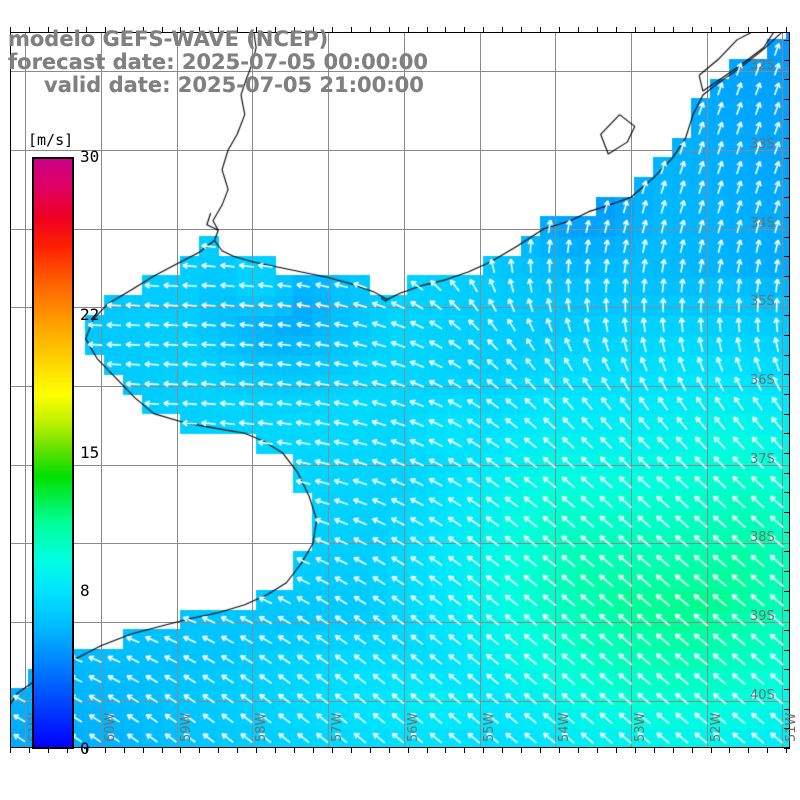  Describe the element at coordinates (762, 66) in the screenshot. I see `lat-label: 32S` at that location.